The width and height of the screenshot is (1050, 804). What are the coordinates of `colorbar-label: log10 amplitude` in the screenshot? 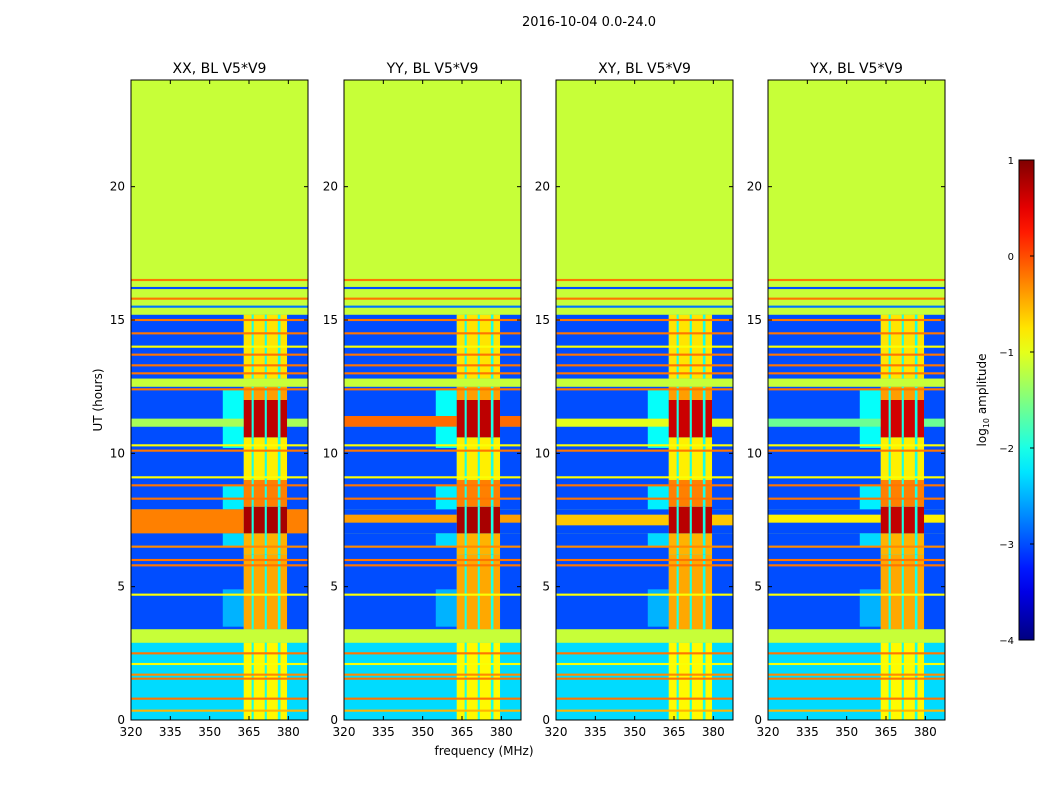 It's located at (983, 400).